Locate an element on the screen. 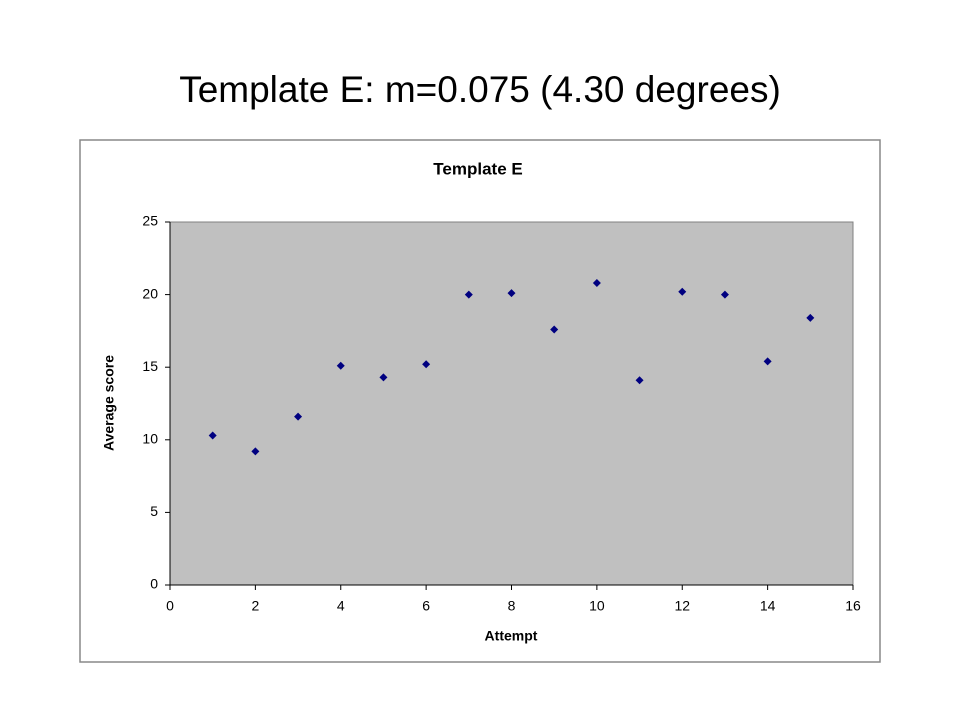 This screenshot has height=725, width=960. x-tick-label: 12 is located at coordinates (682, 606).